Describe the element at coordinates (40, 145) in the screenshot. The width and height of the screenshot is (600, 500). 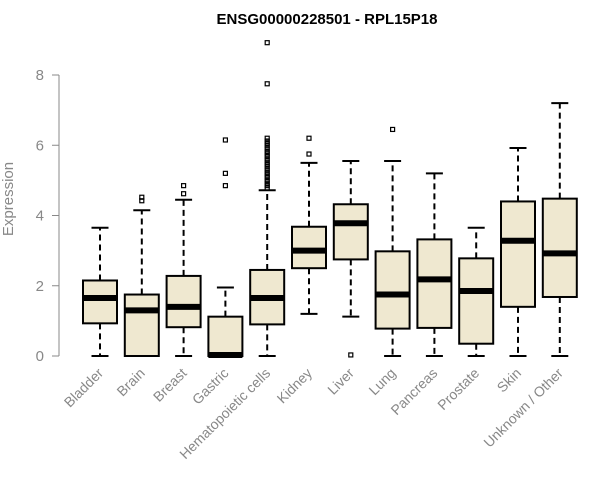
I see `y-tick-label: 6` at that location.